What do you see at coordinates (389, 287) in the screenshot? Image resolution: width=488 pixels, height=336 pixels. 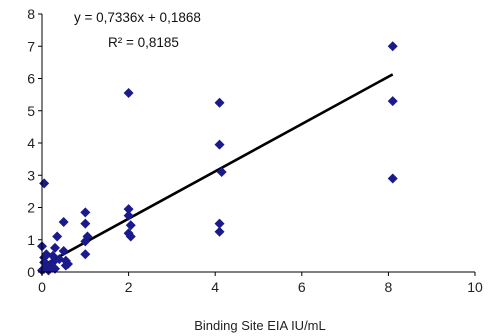 I see `x-tick-label: 8` at bounding box center [389, 287].